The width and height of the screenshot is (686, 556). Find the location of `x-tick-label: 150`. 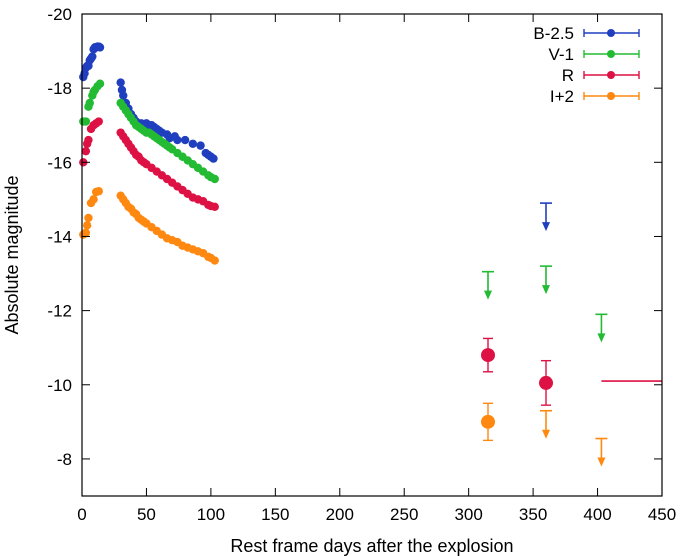

x-tick-label: 150 is located at coordinates (275, 514).